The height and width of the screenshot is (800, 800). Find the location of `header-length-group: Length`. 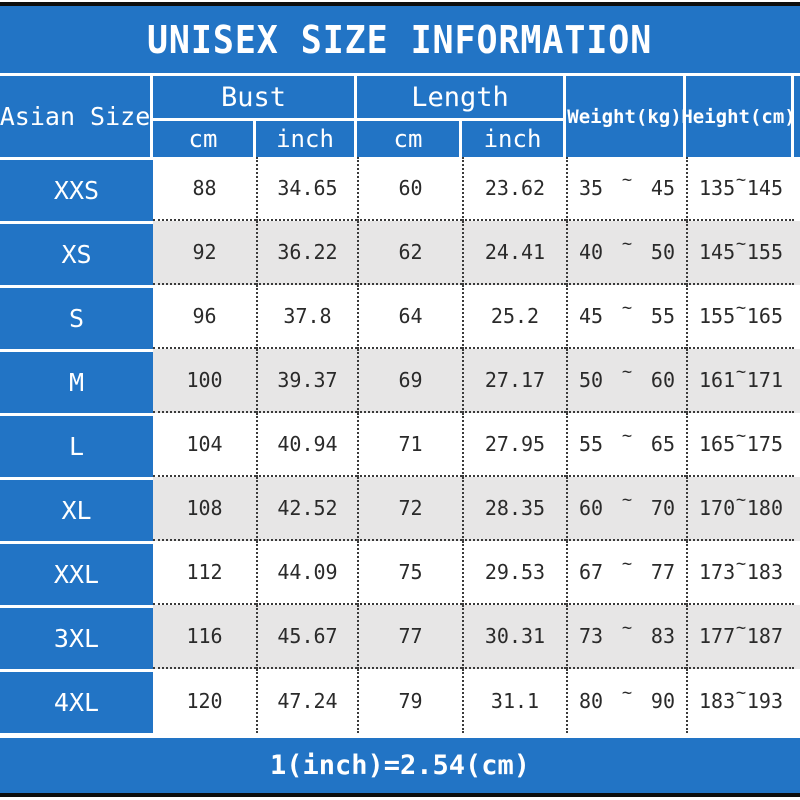

header-length-group: Length is located at coordinates (461, 98).